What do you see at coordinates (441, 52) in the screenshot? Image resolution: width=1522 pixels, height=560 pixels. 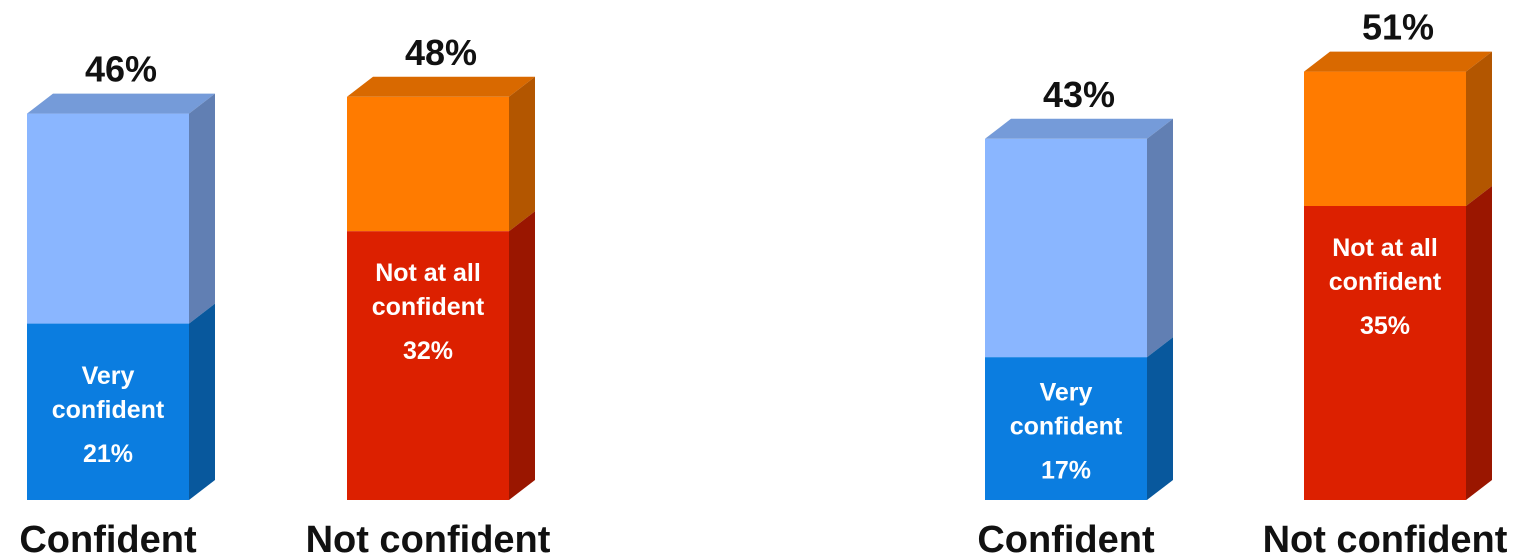 I see `total-value-label: 48%` at bounding box center [441, 52].